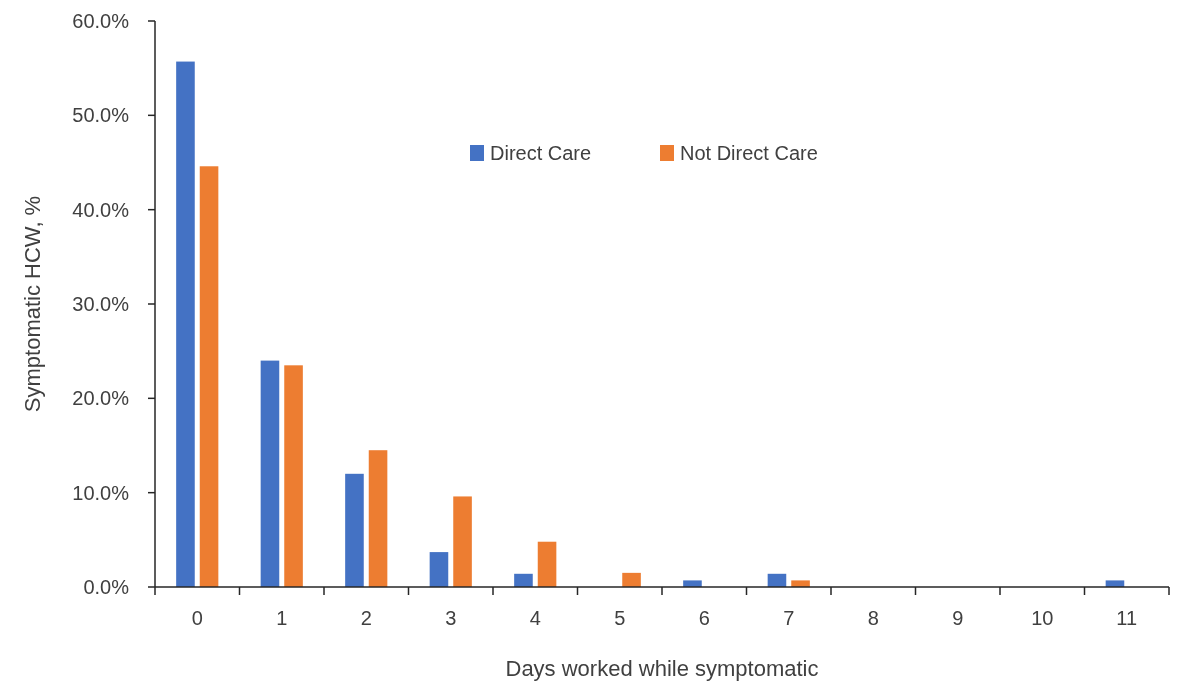 This screenshot has height=690, width=1177. I want to click on x-tick-label: 11, so click(1127, 618).